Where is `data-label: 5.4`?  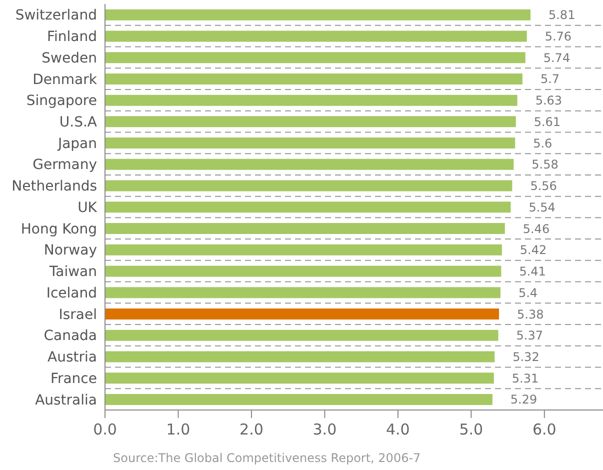 data-label: 5.4 is located at coordinates (528, 293).